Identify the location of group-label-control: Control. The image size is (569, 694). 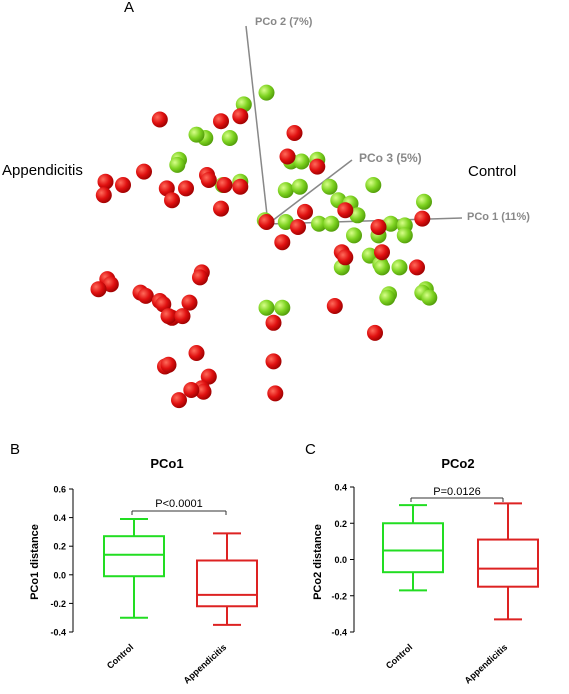
(492, 171).